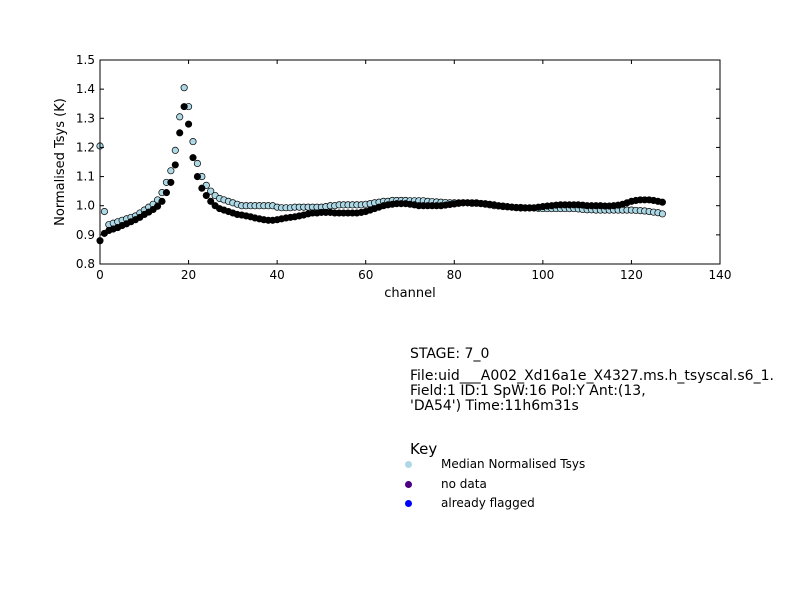 The height and width of the screenshot is (600, 800). What do you see at coordinates (488, 503) in the screenshot?
I see `key-label-flagged: already flagged` at bounding box center [488, 503].